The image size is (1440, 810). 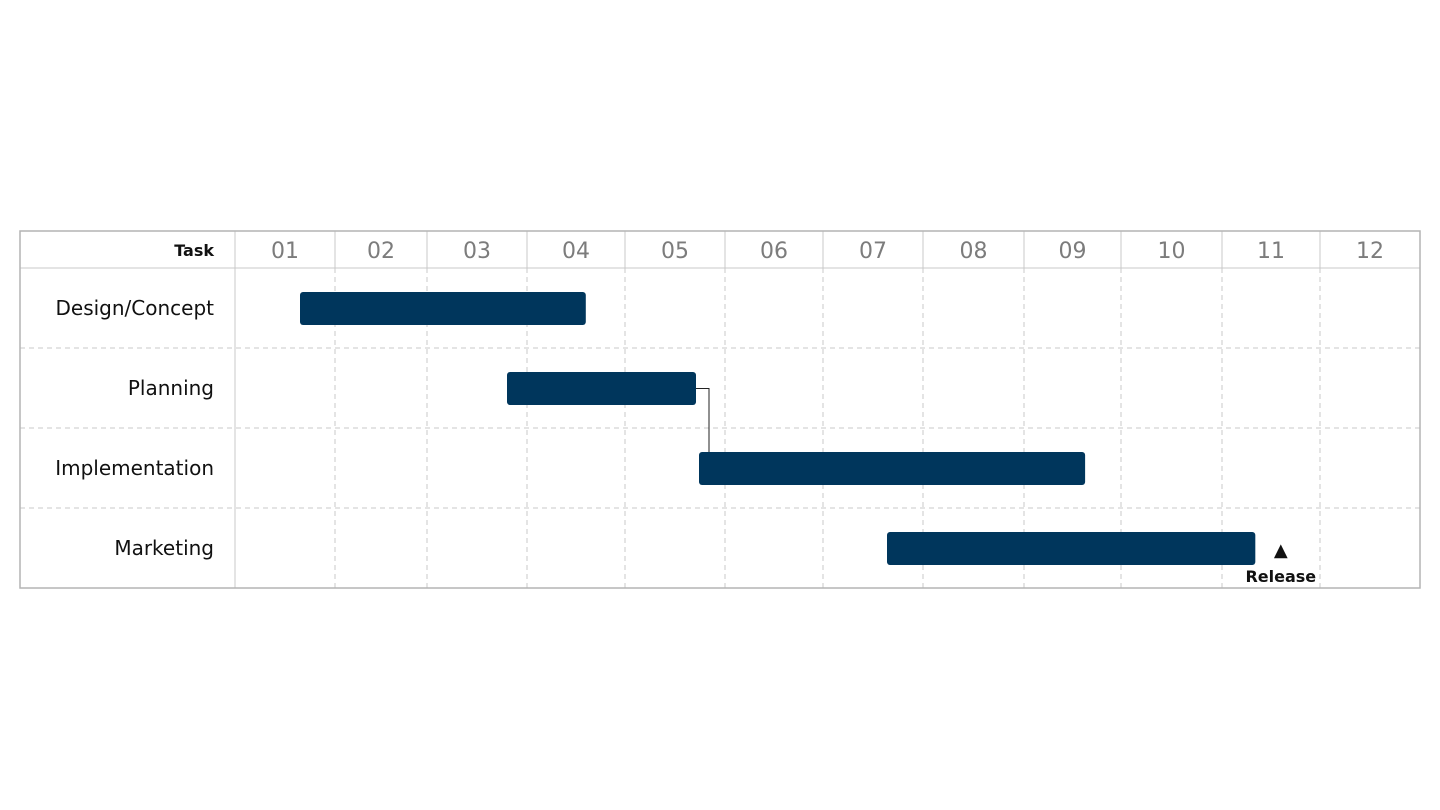 What do you see at coordinates (1370, 251) in the screenshot?
I see `column-label: 12` at bounding box center [1370, 251].